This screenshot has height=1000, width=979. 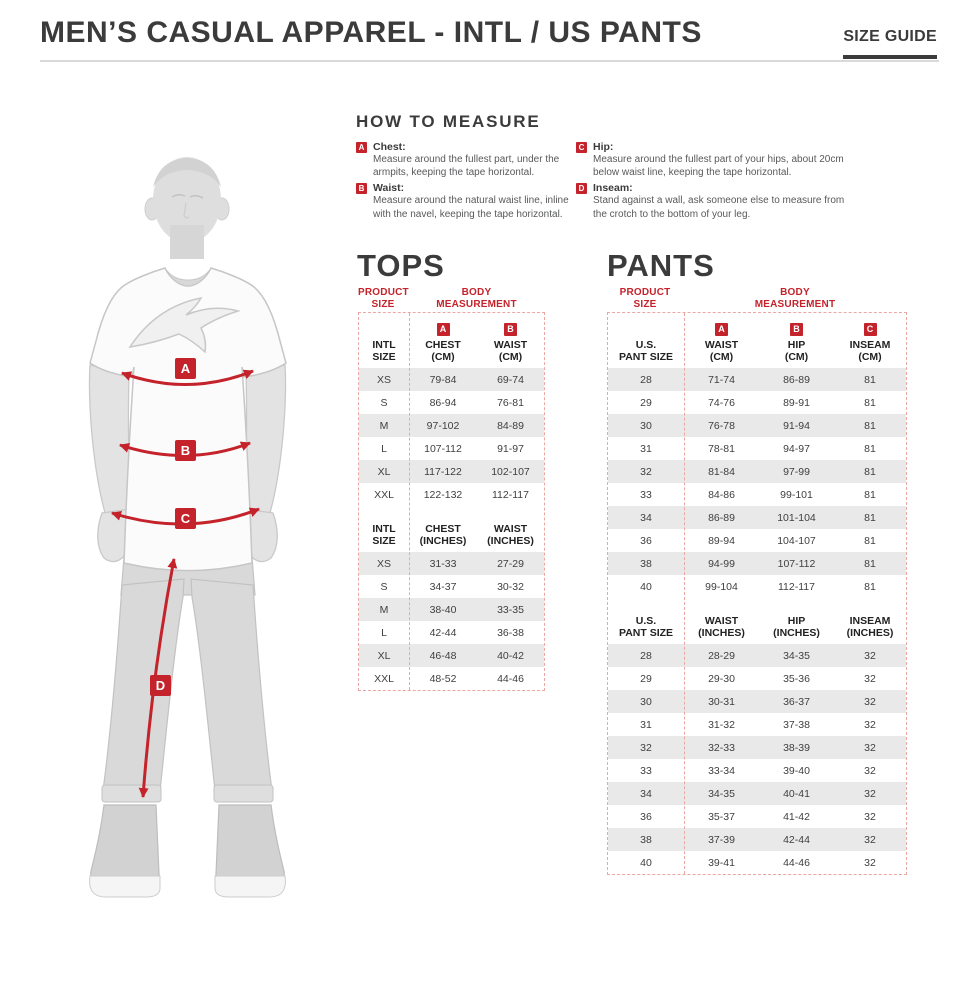 What do you see at coordinates (721, 724) in the screenshot?
I see `table-cell: 31-32` at bounding box center [721, 724].